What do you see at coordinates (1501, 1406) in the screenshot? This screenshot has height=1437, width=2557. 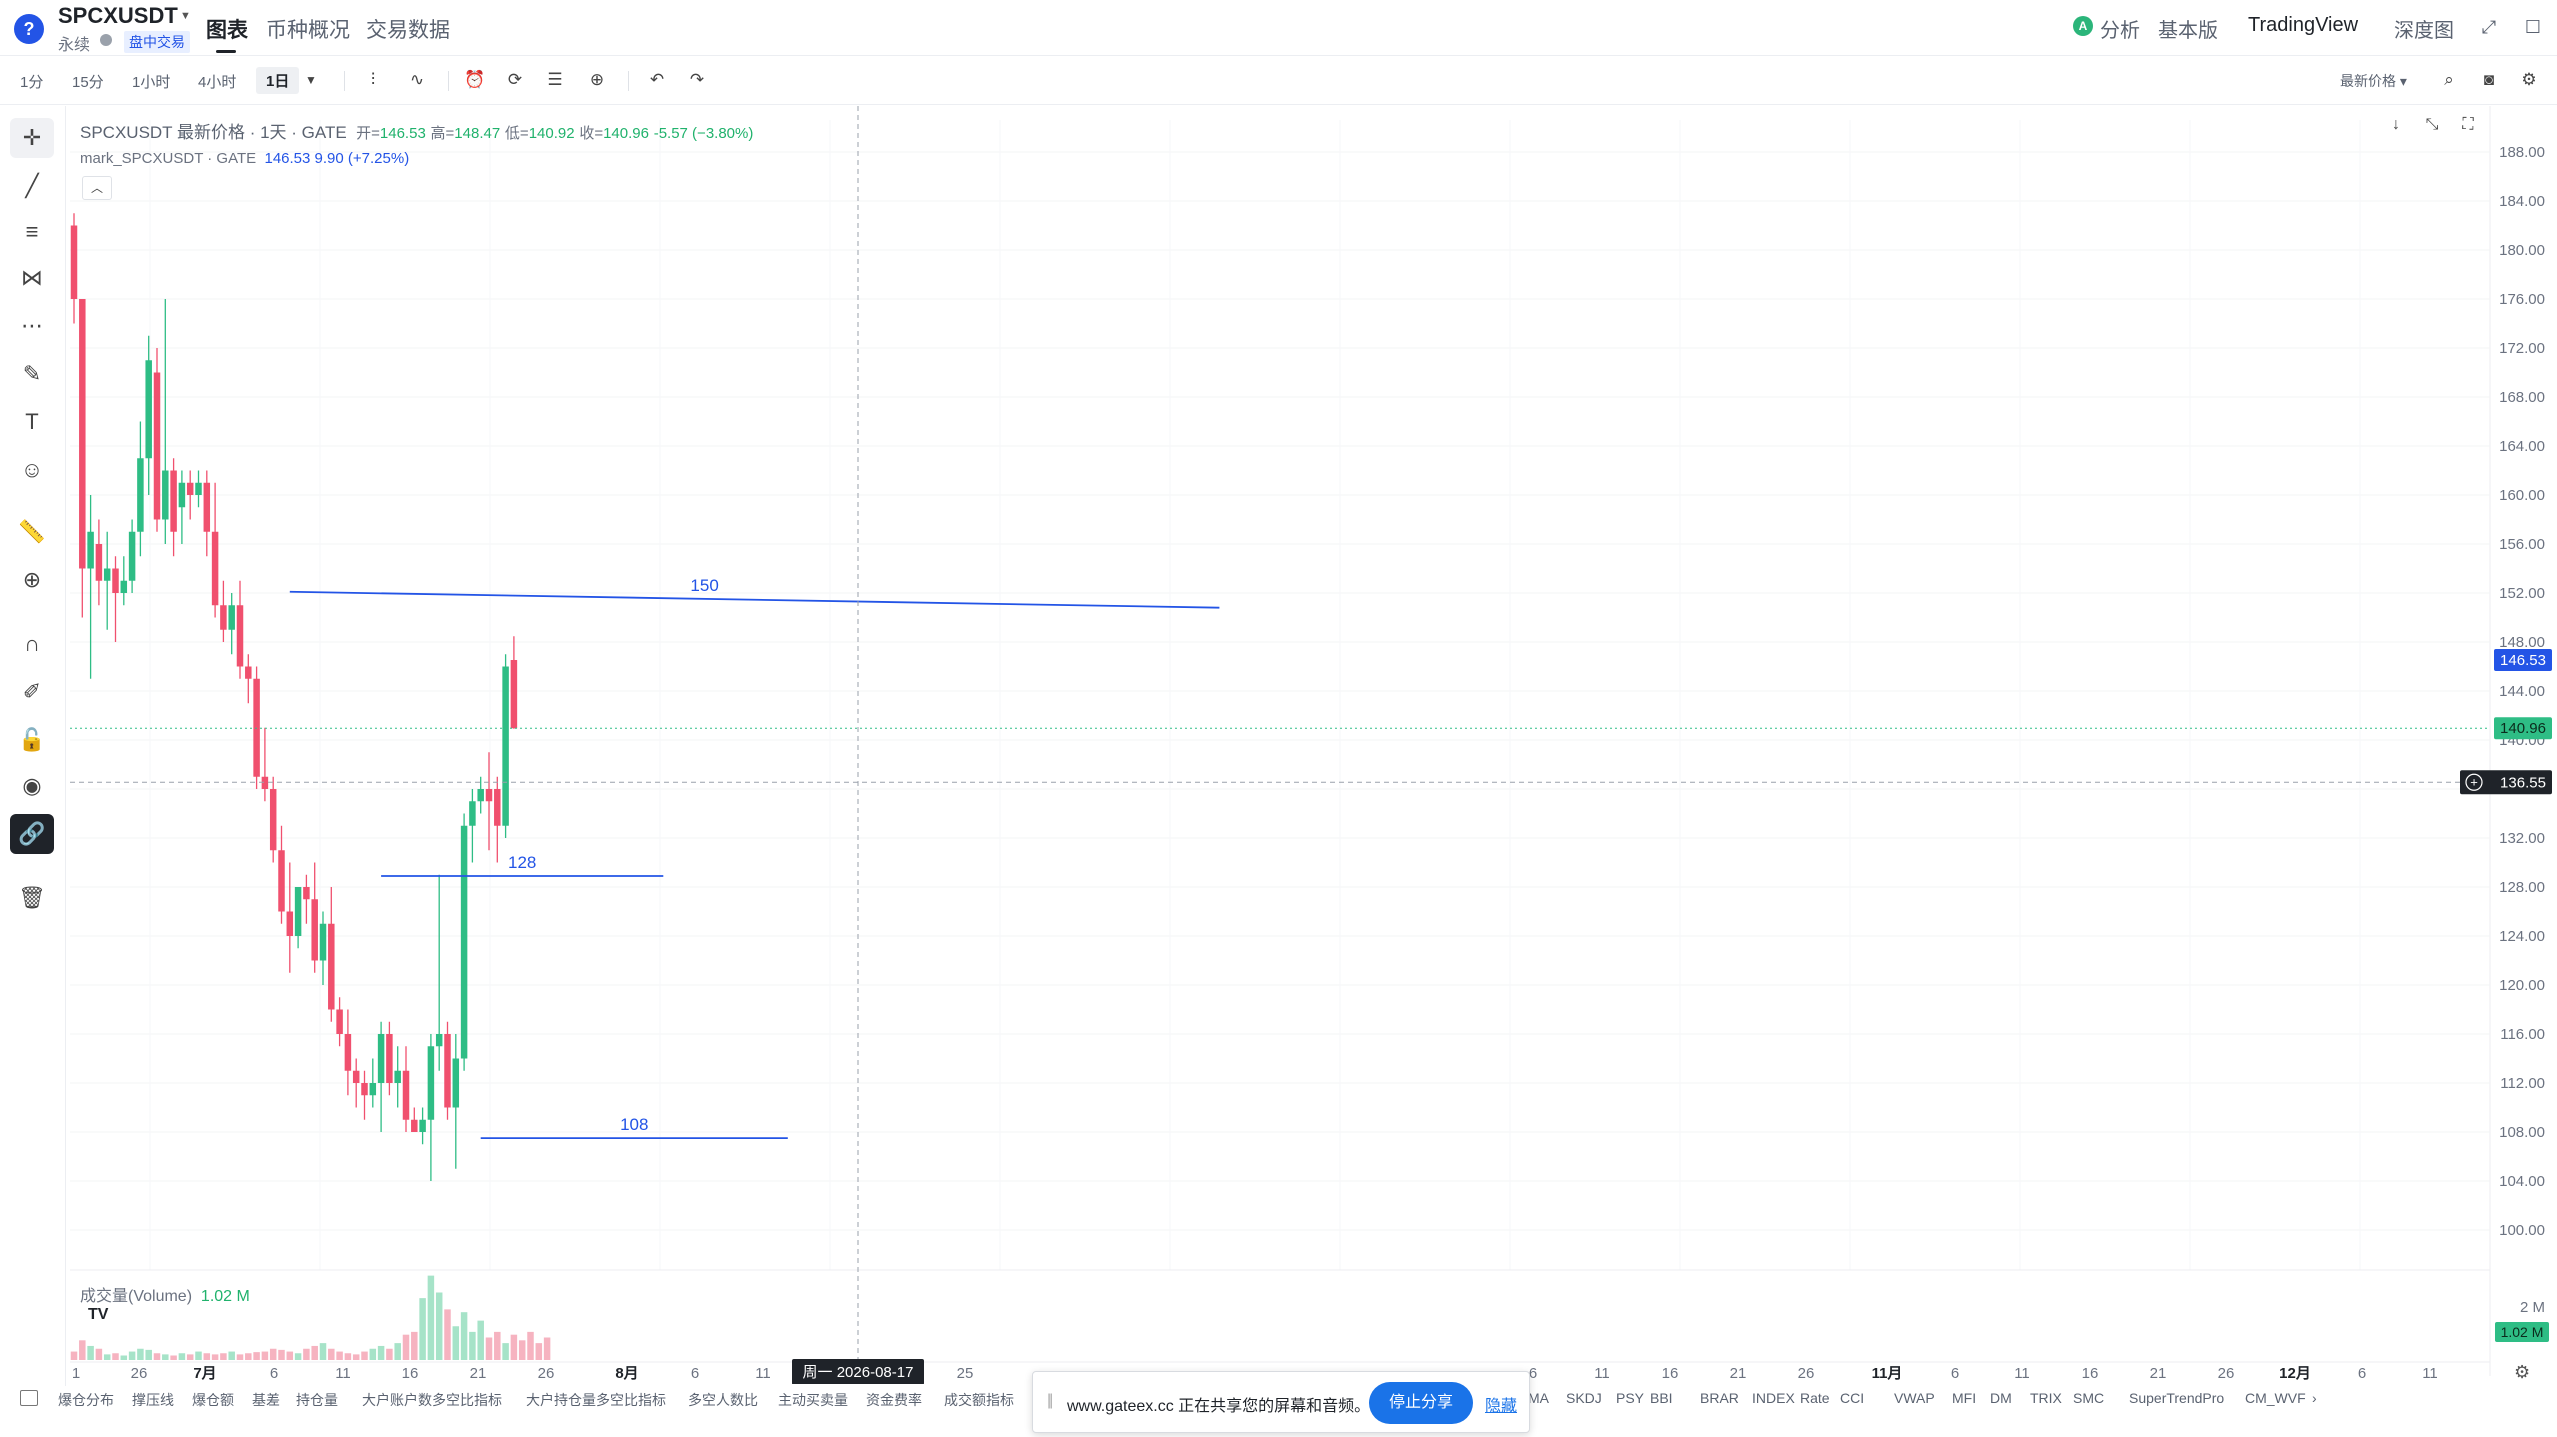 I see `hide-link: 隐藏` at bounding box center [1501, 1406].